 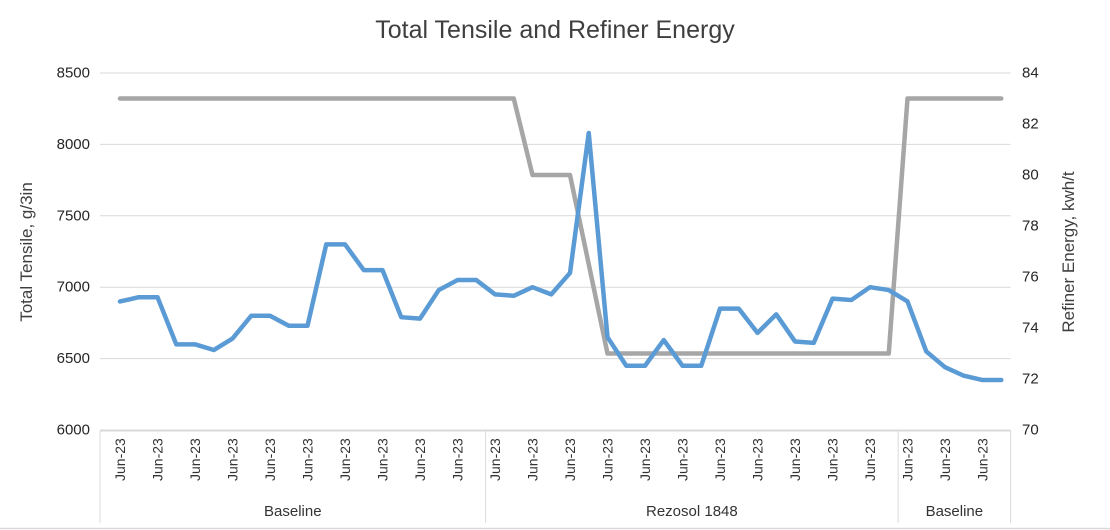 I want to click on right-axis-tick-label: 74, so click(x=1030, y=328).